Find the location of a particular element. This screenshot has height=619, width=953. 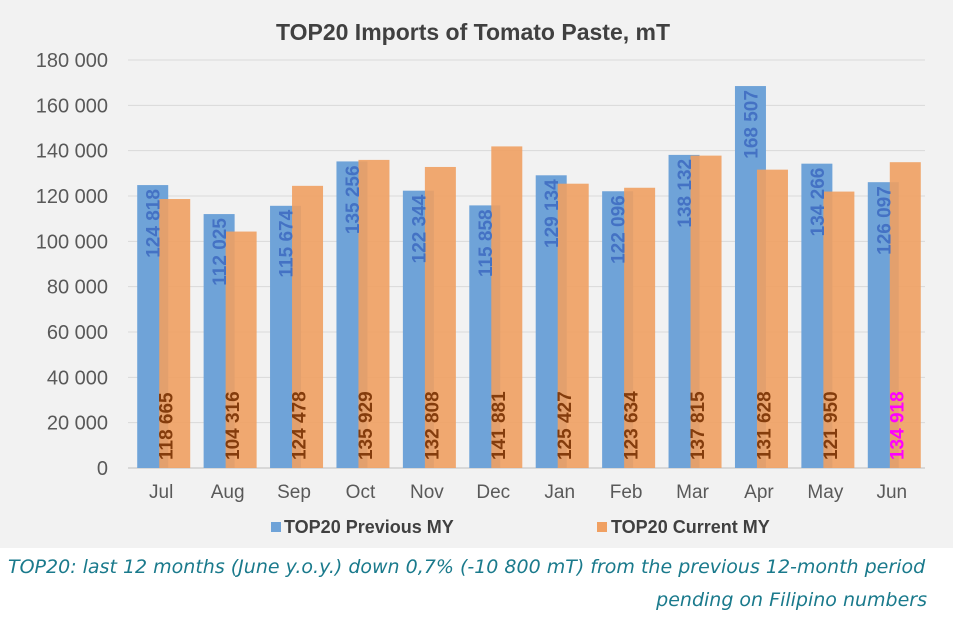

data-label-previous-my: 138 132 is located at coordinates (685, 193).